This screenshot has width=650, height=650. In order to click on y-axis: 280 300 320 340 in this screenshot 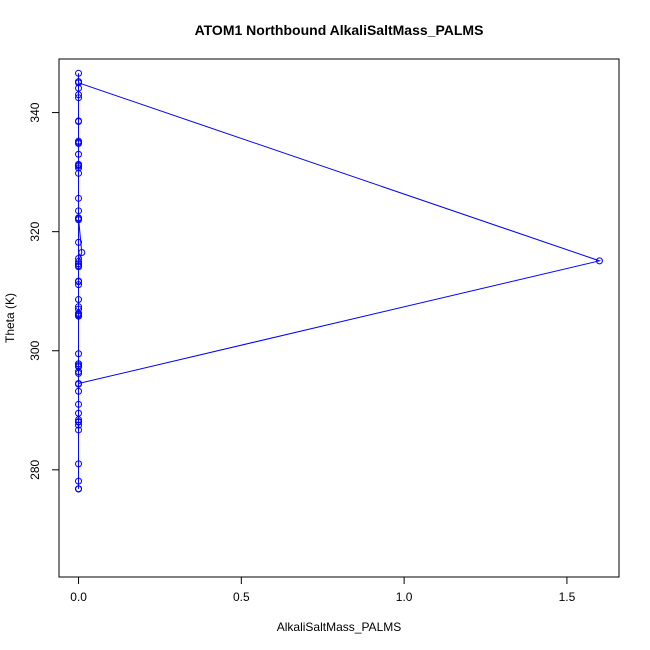, I will do `click(44, 291)`.